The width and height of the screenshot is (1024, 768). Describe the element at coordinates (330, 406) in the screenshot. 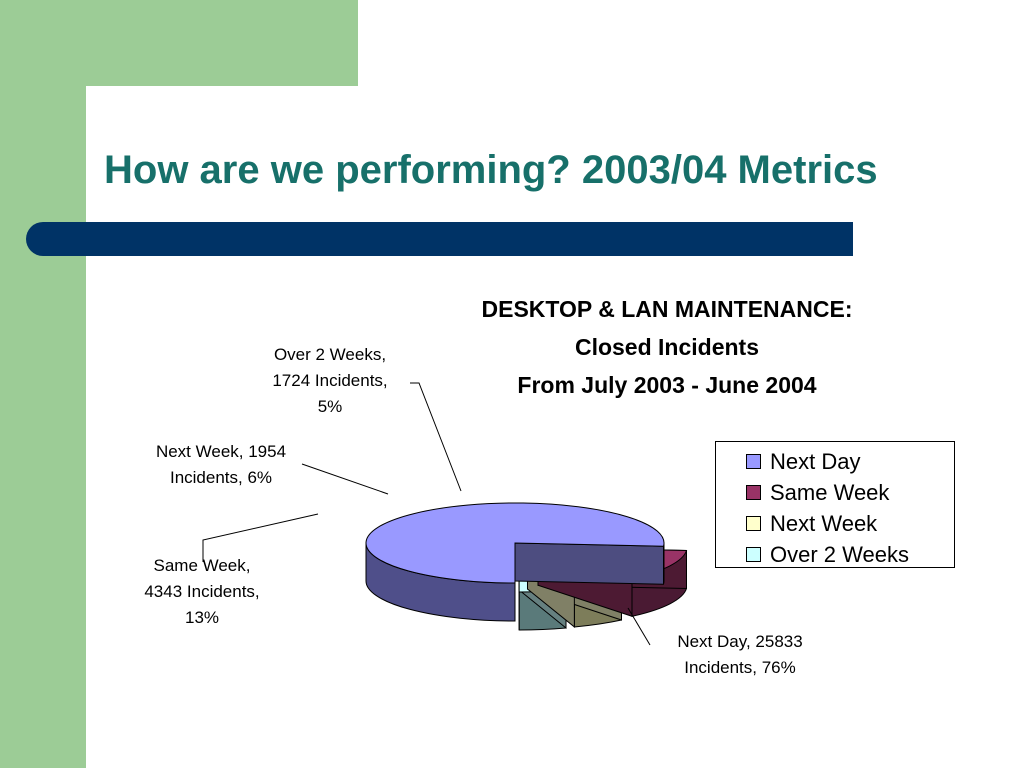

I see `data-label-line: 5%` at that location.